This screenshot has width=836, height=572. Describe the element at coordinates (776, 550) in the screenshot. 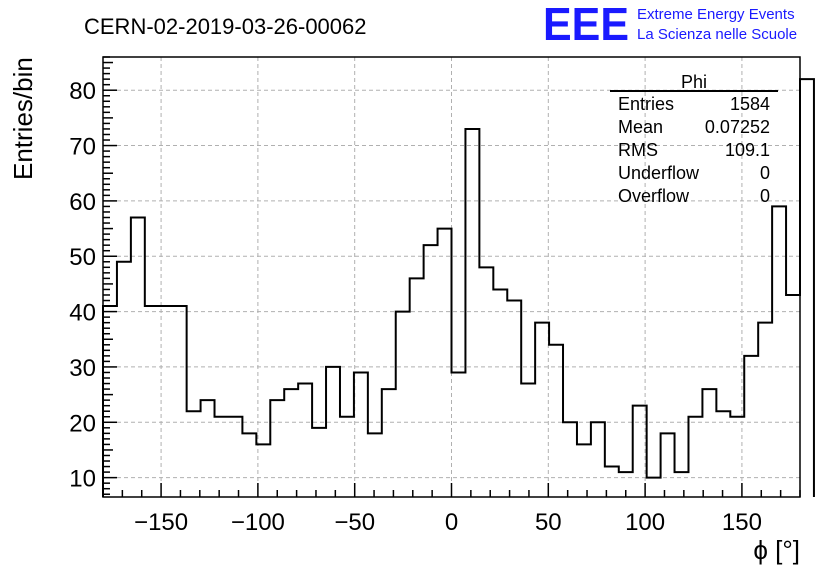

I see `x-axis-label: ϕ [°]` at that location.